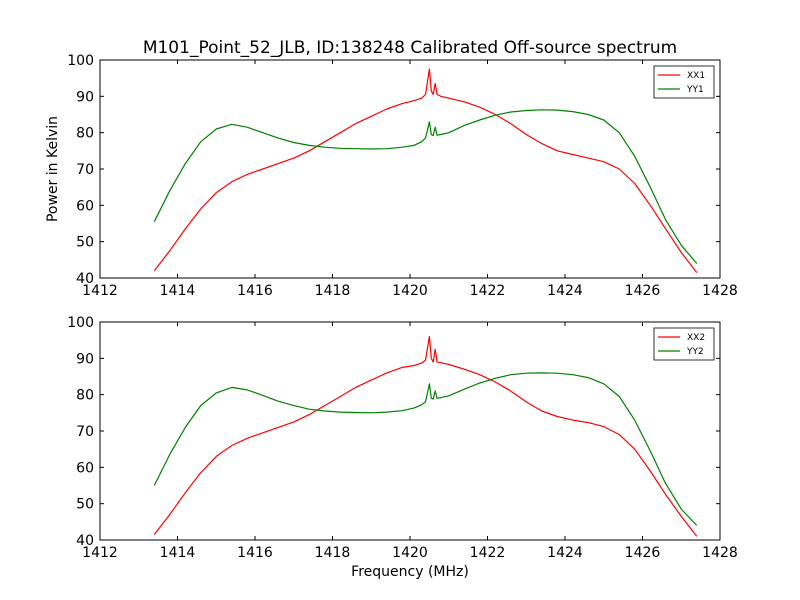  What do you see at coordinates (695, 352) in the screenshot?
I see `legend-entry-yy2: YY2` at bounding box center [695, 352].